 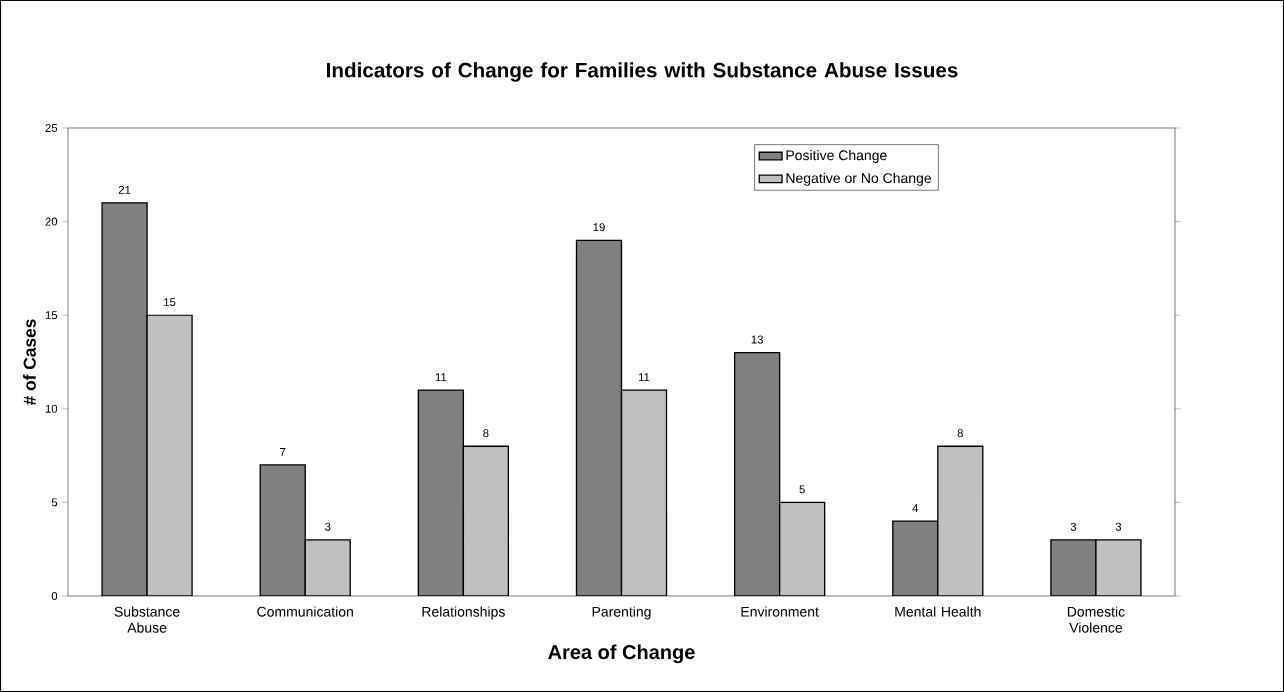 I want to click on data-label: 13, so click(x=757, y=339).